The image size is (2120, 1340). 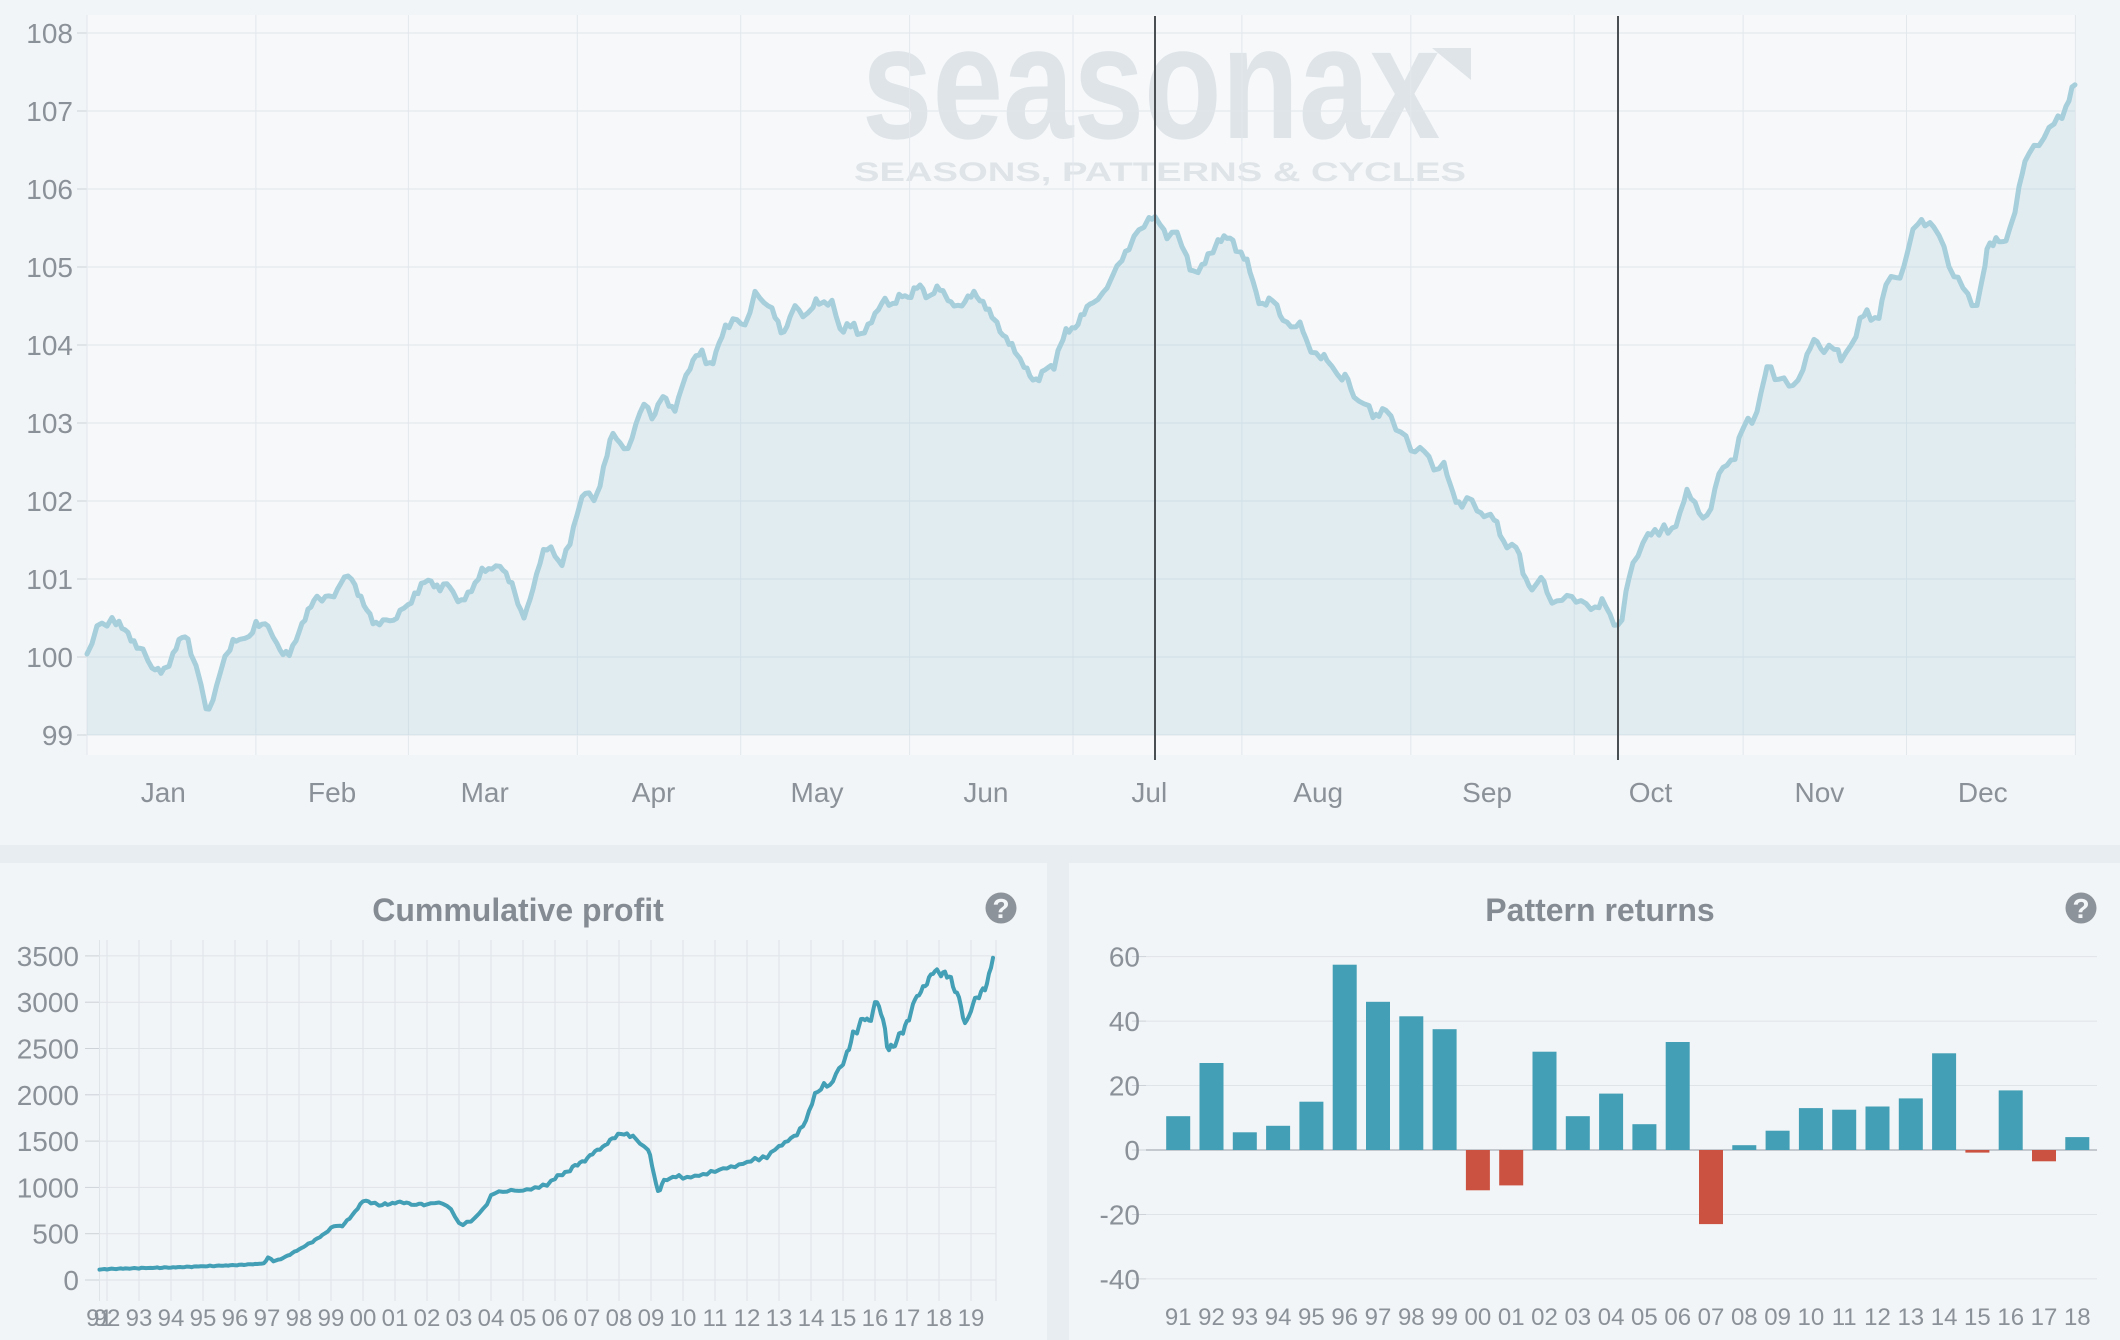 What do you see at coordinates (163, 792) in the screenshot?
I see `svg-text: Jan` at bounding box center [163, 792].